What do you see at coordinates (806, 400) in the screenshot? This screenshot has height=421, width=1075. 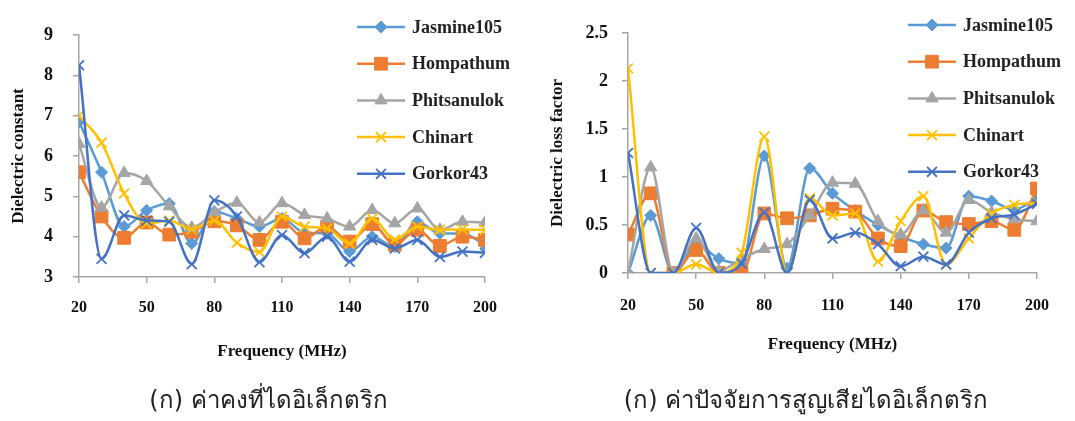 I see `text: (ก) ค่าปัจจัยการสูญเสียไดอิเล็กตริก` at bounding box center [806, 400].